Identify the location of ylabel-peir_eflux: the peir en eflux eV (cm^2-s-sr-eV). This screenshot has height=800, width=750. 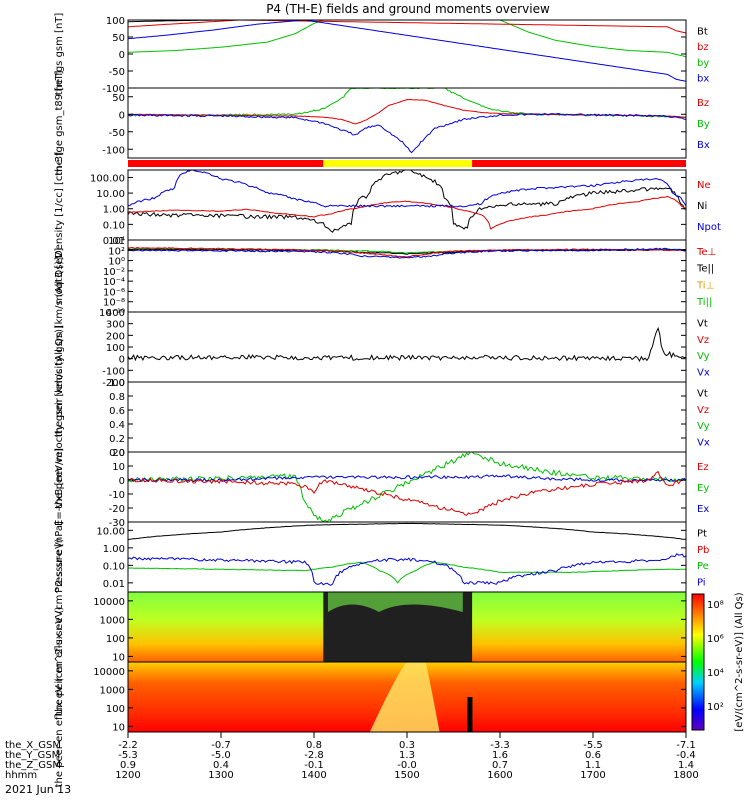
(59, 626).